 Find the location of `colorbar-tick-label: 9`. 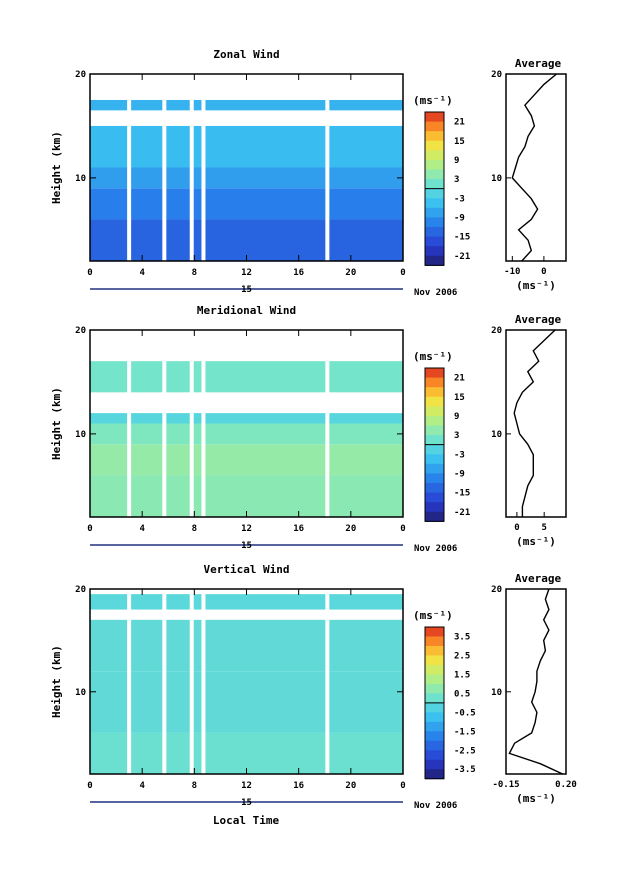

colorbar-tick-label: 9 is located at coordinates (456, 417).